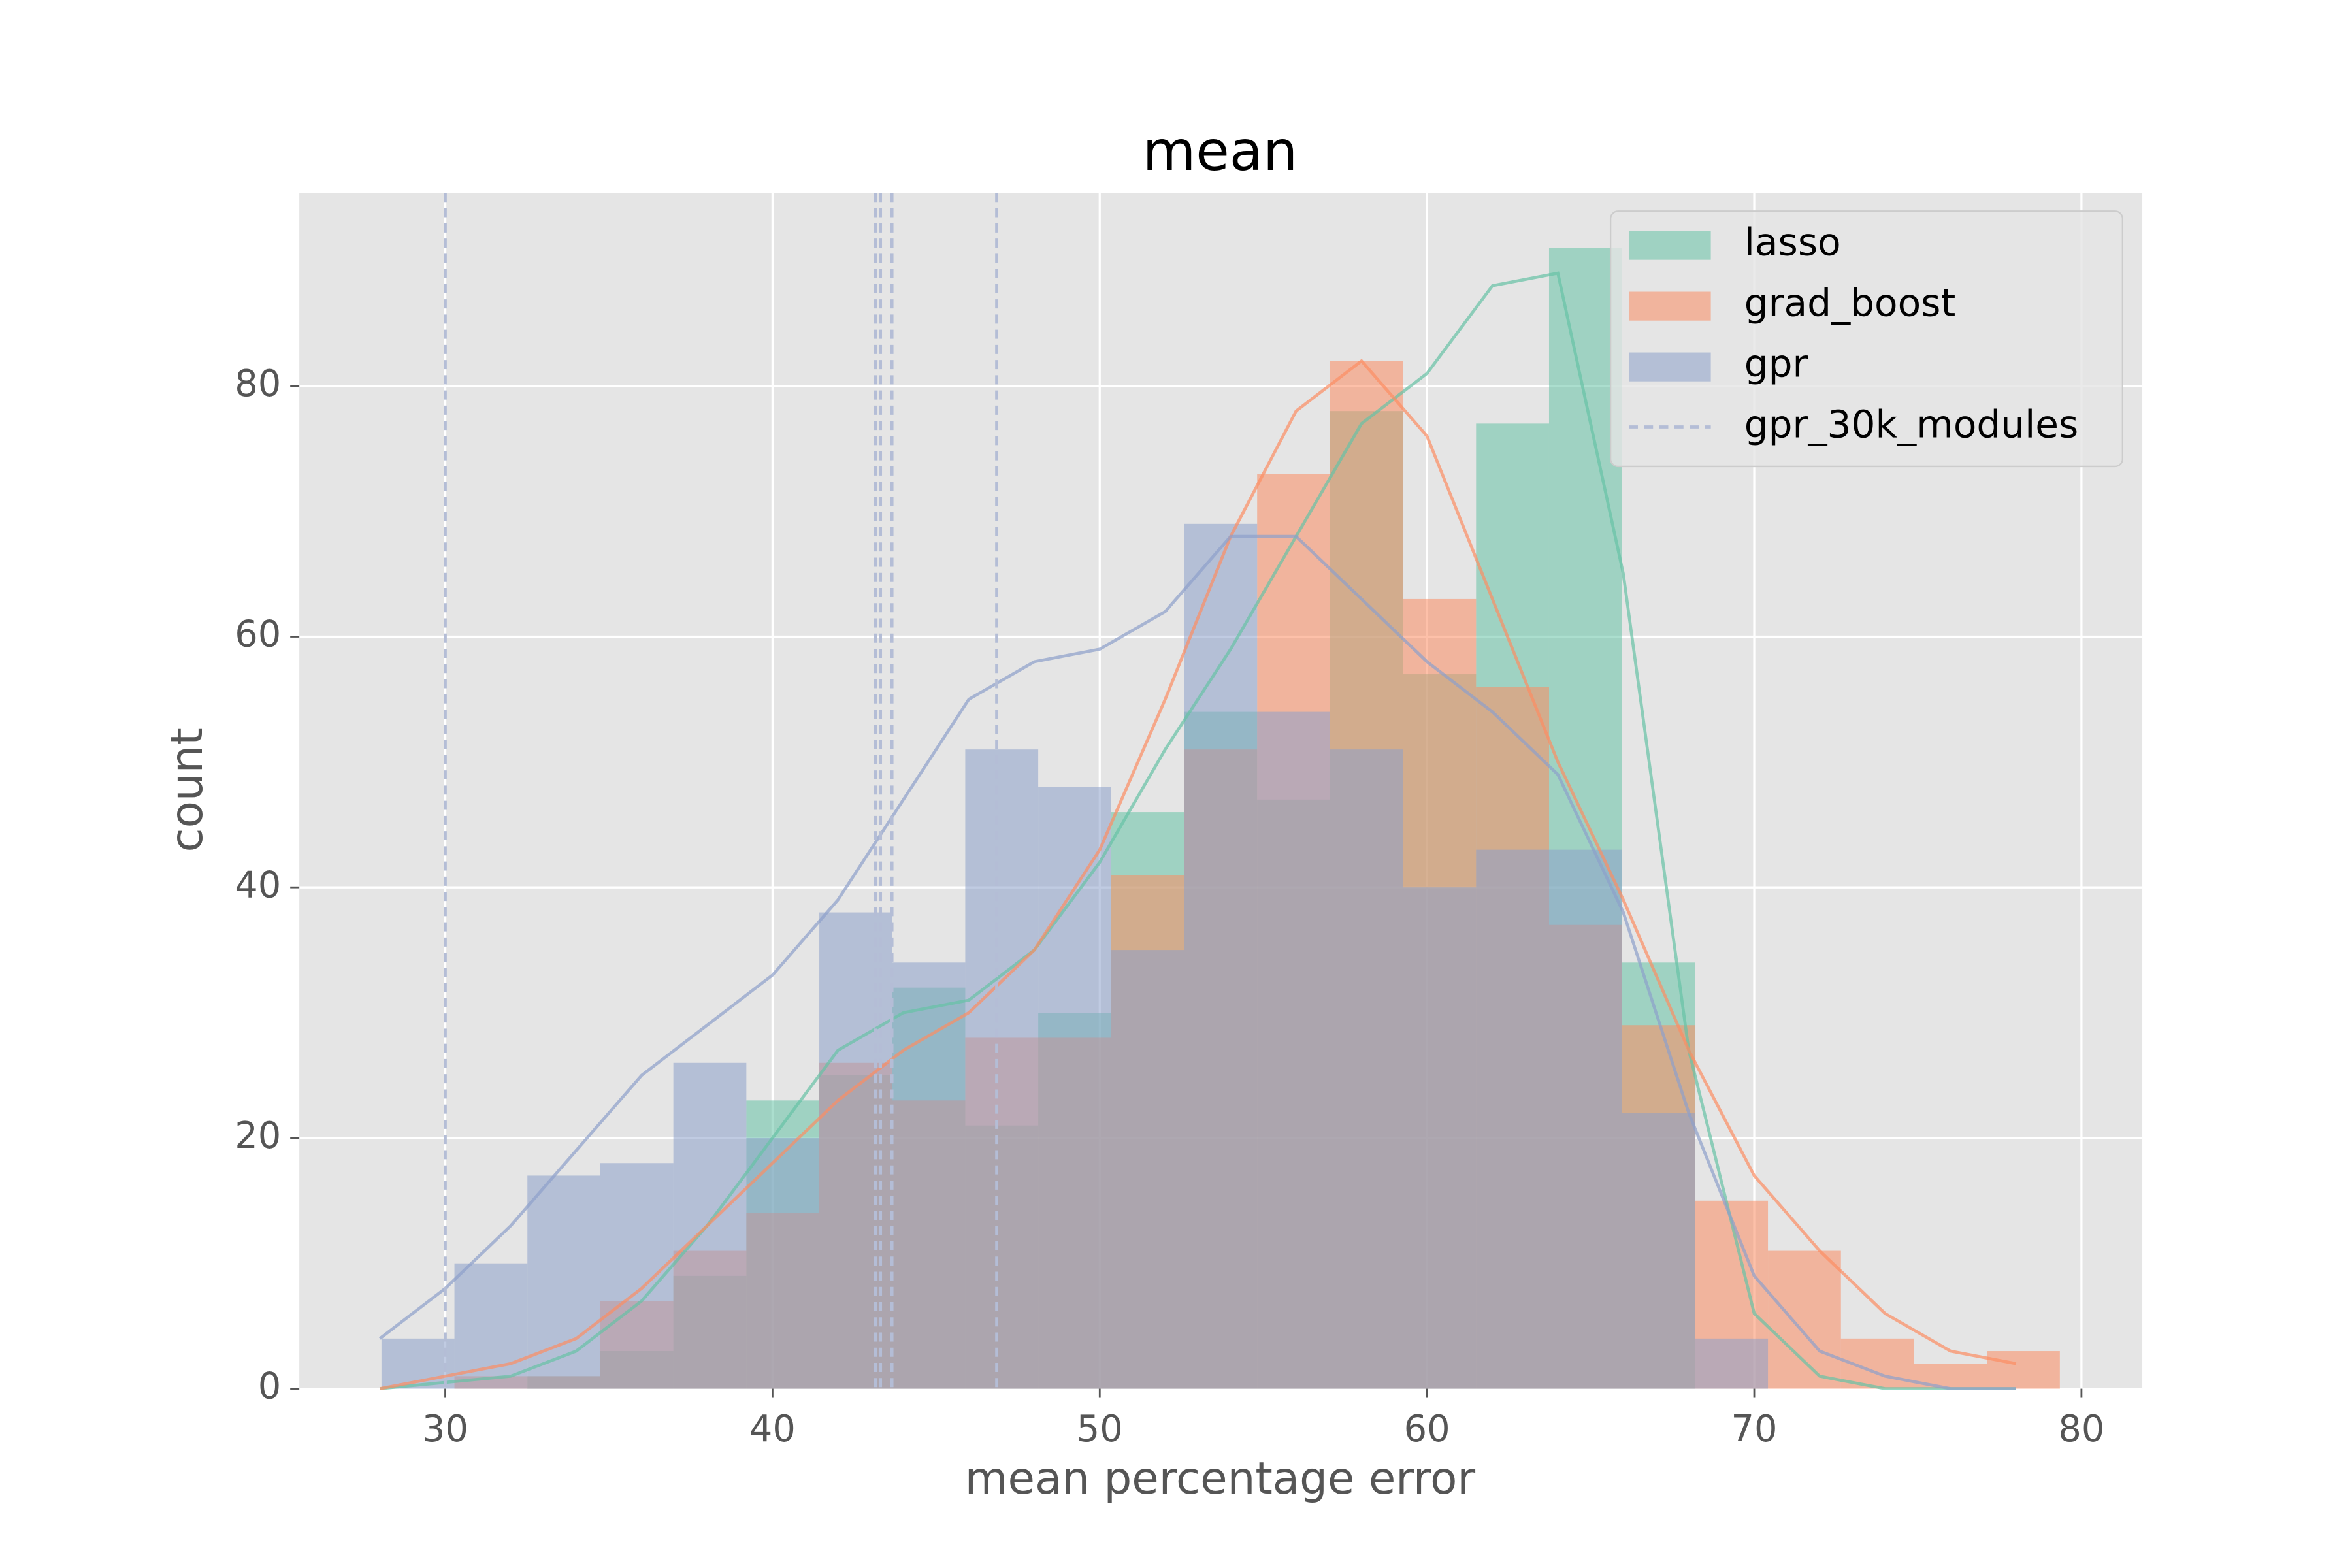 Image resolution: width=2352 pixels, height=1568 pixels. What do you see at coordinates (2081, 1429) in the screenshot?
I see `x-tick-label: 80` at bounding box center [2081, 1429].